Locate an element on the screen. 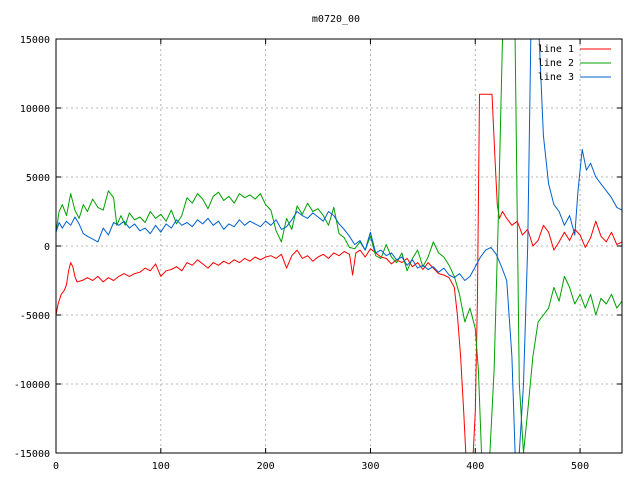 This screenshot has height=480, width=640. y-tick-label: 5000 is located at coordinates (38, 178).